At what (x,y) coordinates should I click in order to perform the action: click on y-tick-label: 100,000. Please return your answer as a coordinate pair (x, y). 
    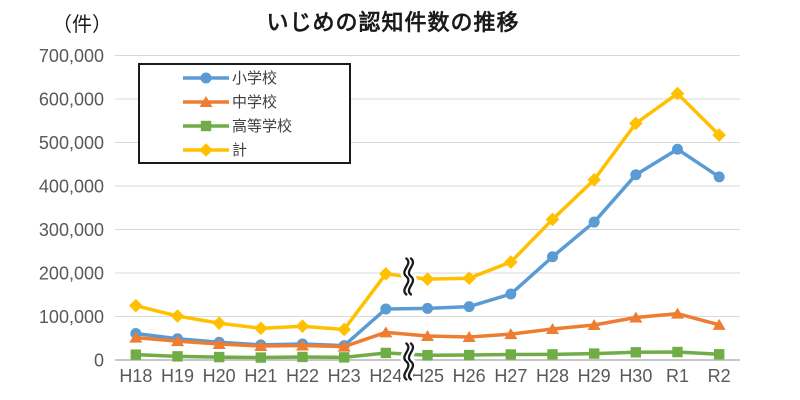
    Looking at the image, I should click on (71, 317).